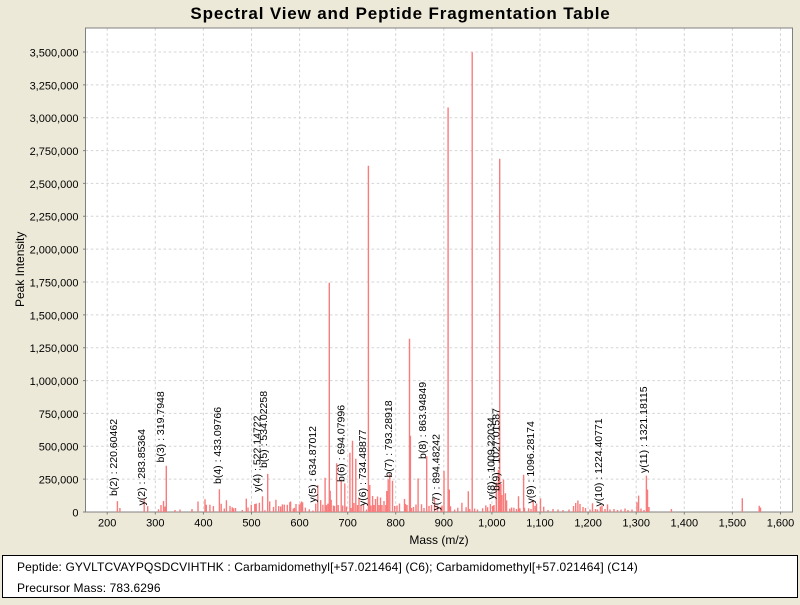  I want to click on svg-text: 1,250,000, so click(54, 349).